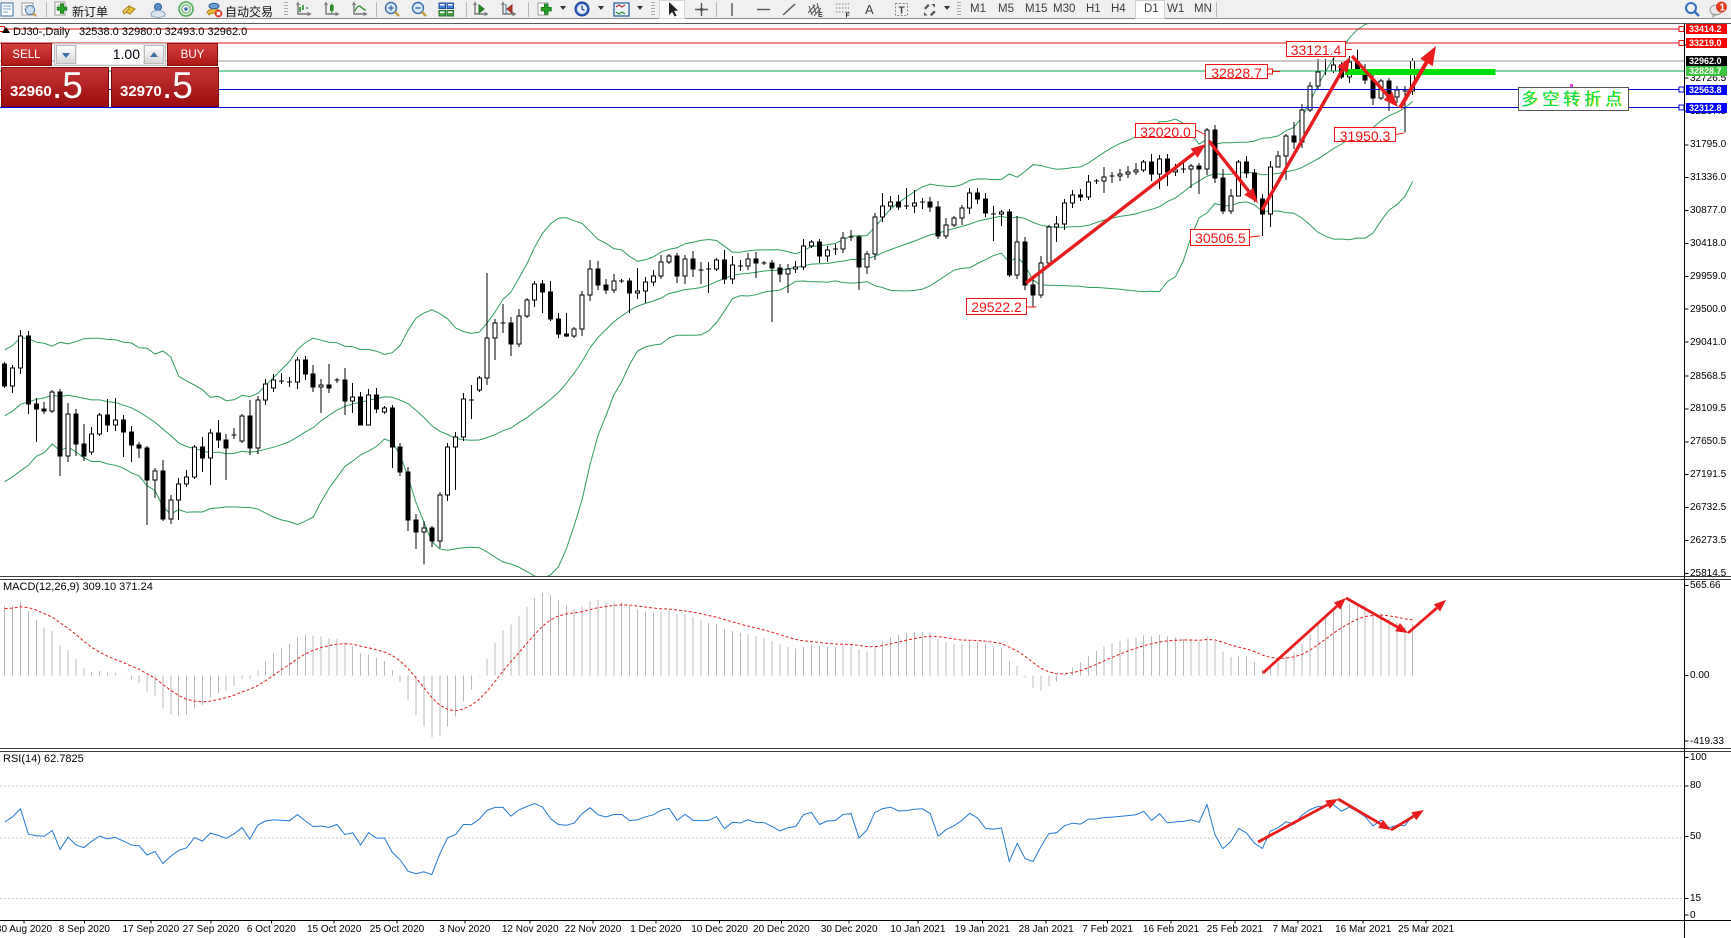 The image size is (1731, 938). What do you see at coordinates (902, 11) in the screenshot?
I see `svg-text: T` at bounding box center [902, 11].